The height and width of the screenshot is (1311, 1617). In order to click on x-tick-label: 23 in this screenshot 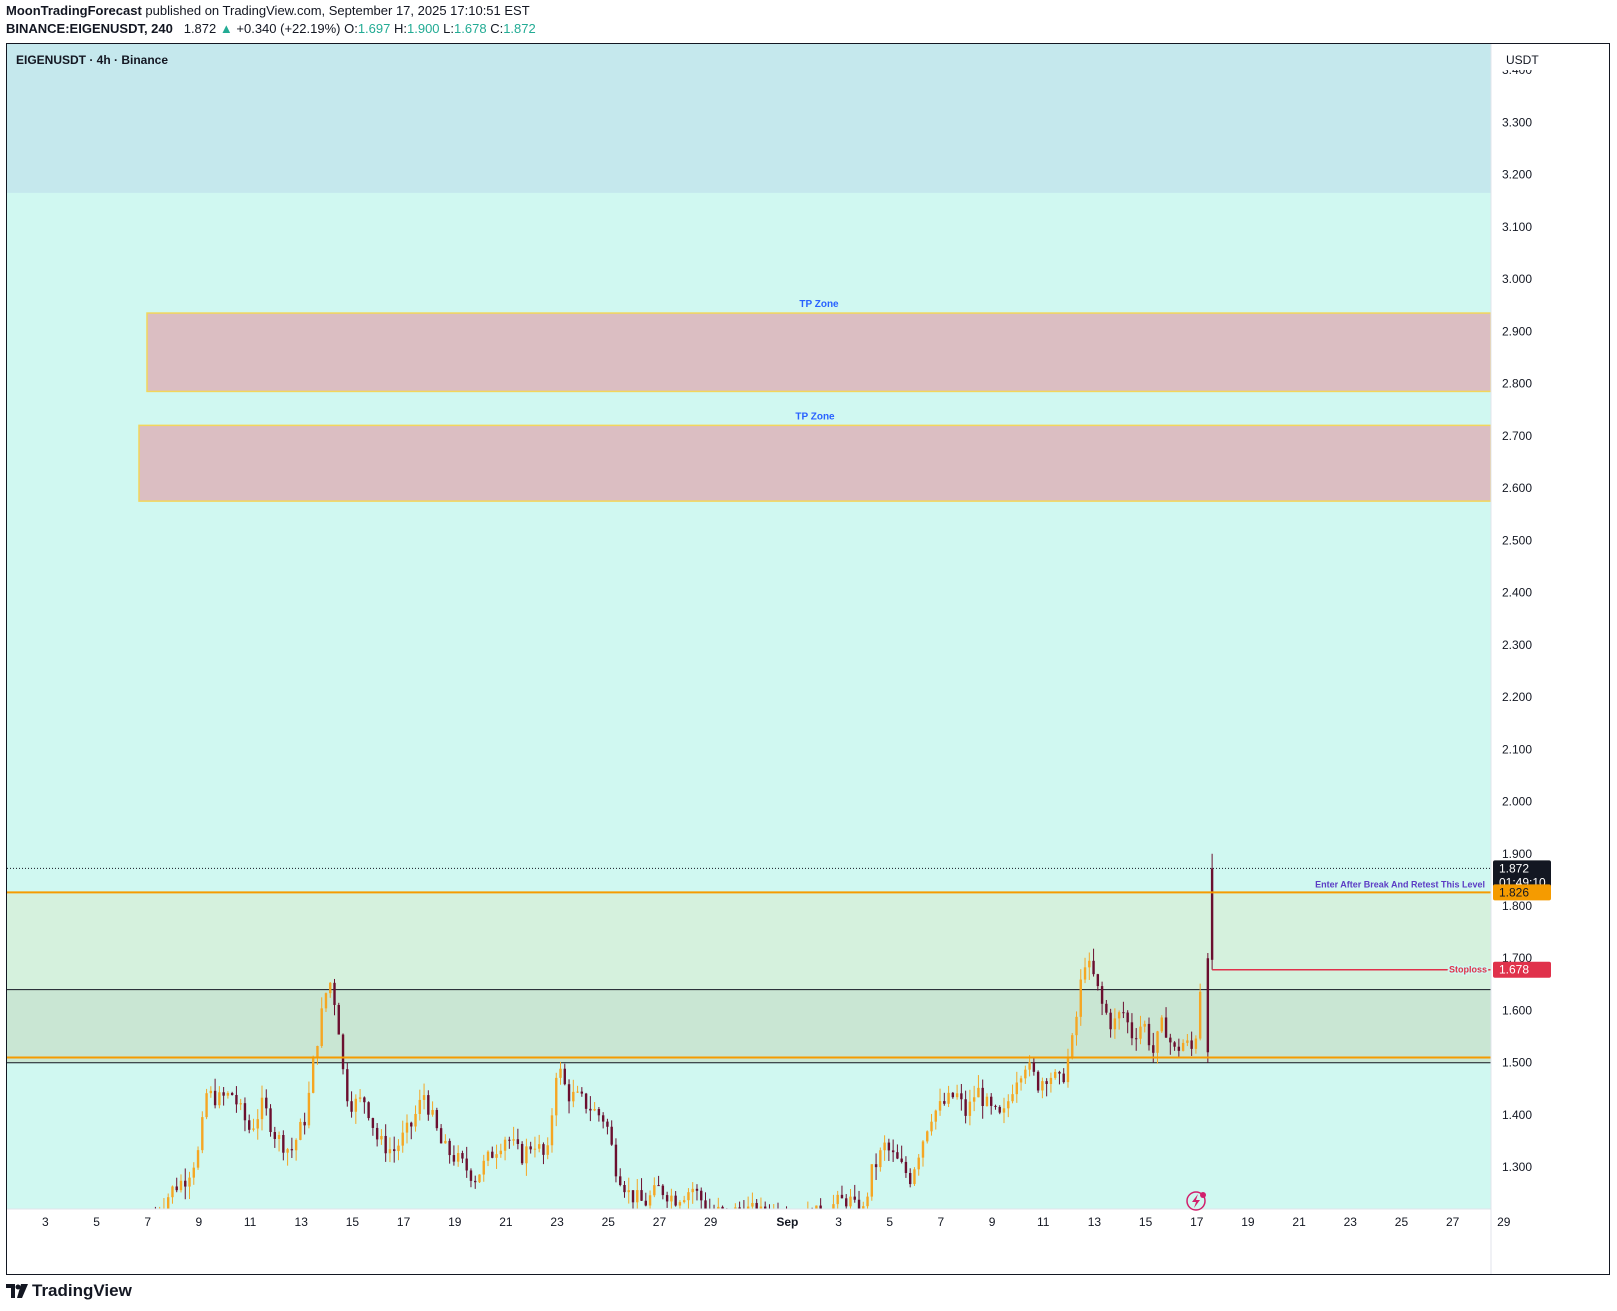, I will do `click(1351, 1222)`.